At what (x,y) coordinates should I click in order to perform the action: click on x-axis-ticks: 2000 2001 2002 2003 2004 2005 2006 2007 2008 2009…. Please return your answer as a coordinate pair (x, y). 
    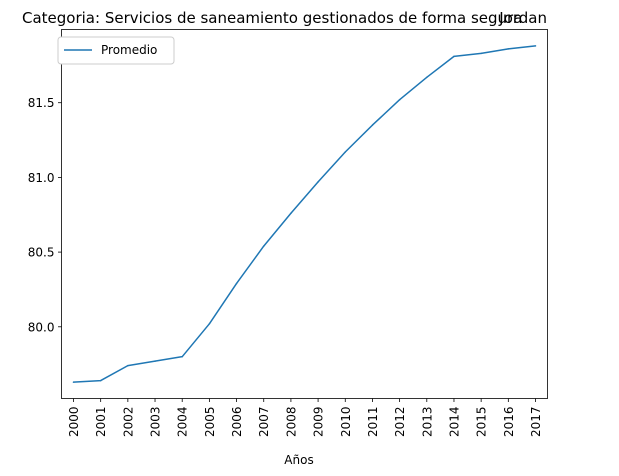
    Looking at the image, I should click on (305, 418).